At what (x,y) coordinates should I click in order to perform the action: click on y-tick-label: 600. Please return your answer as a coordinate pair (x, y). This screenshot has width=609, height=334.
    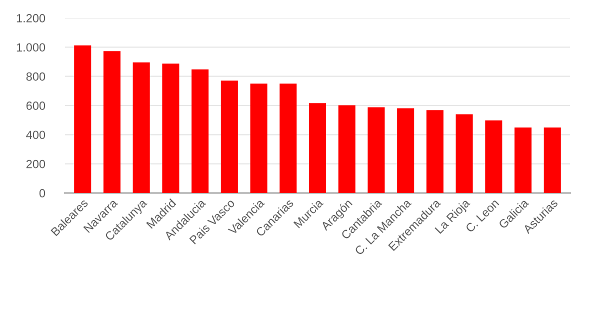
    Looking at the image, I should click on (36, 106).